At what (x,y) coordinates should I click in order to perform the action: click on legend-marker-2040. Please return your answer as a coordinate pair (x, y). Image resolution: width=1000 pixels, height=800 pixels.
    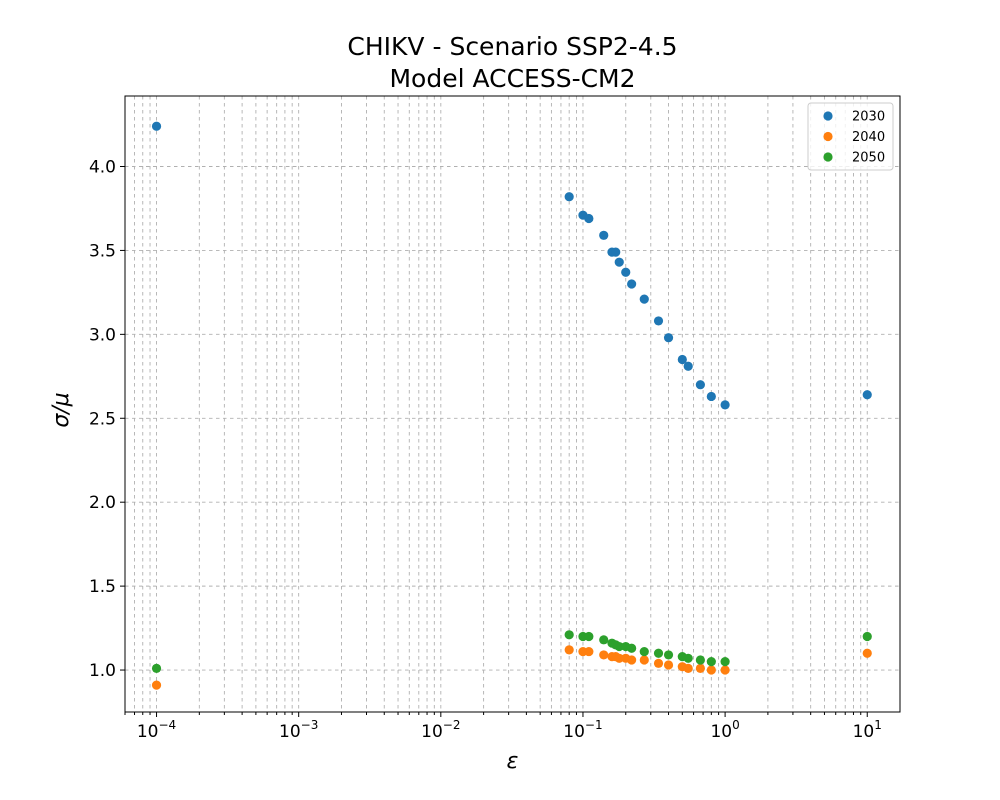
    Looking at the image, I should click on (828, 136).